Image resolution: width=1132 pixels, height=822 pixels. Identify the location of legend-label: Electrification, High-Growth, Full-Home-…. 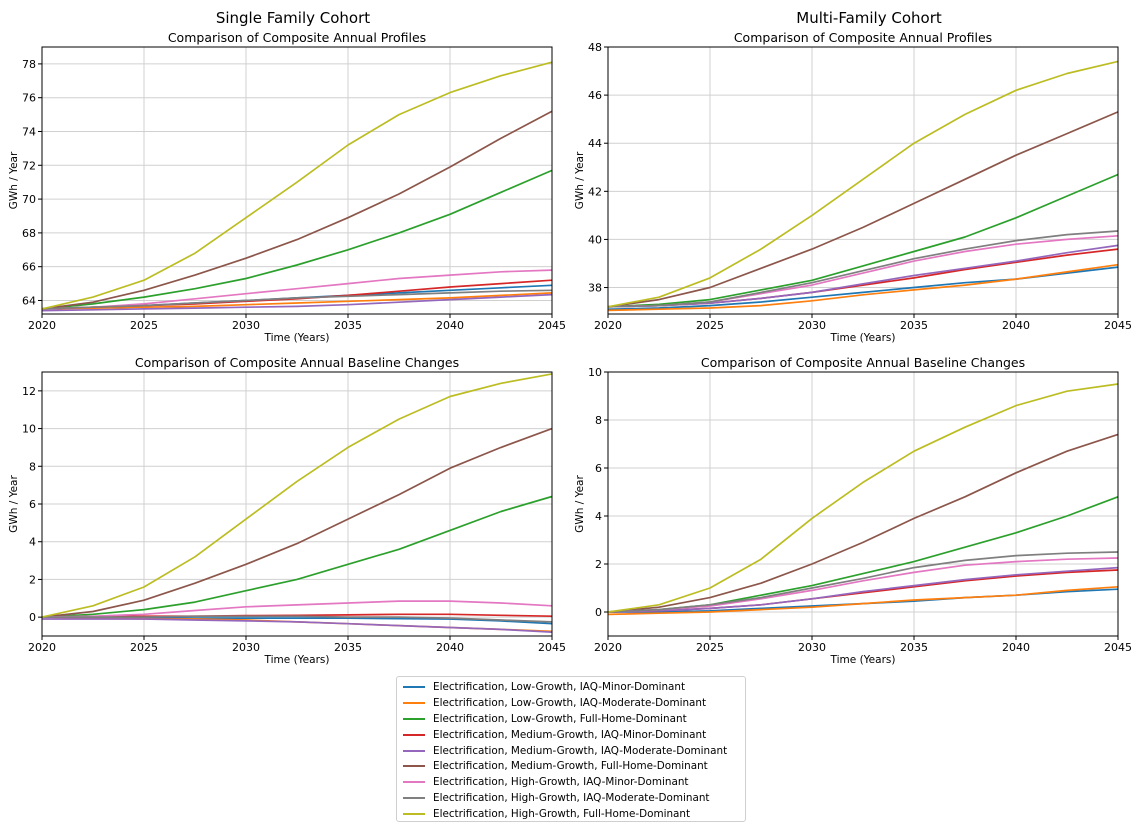
(562, 814).